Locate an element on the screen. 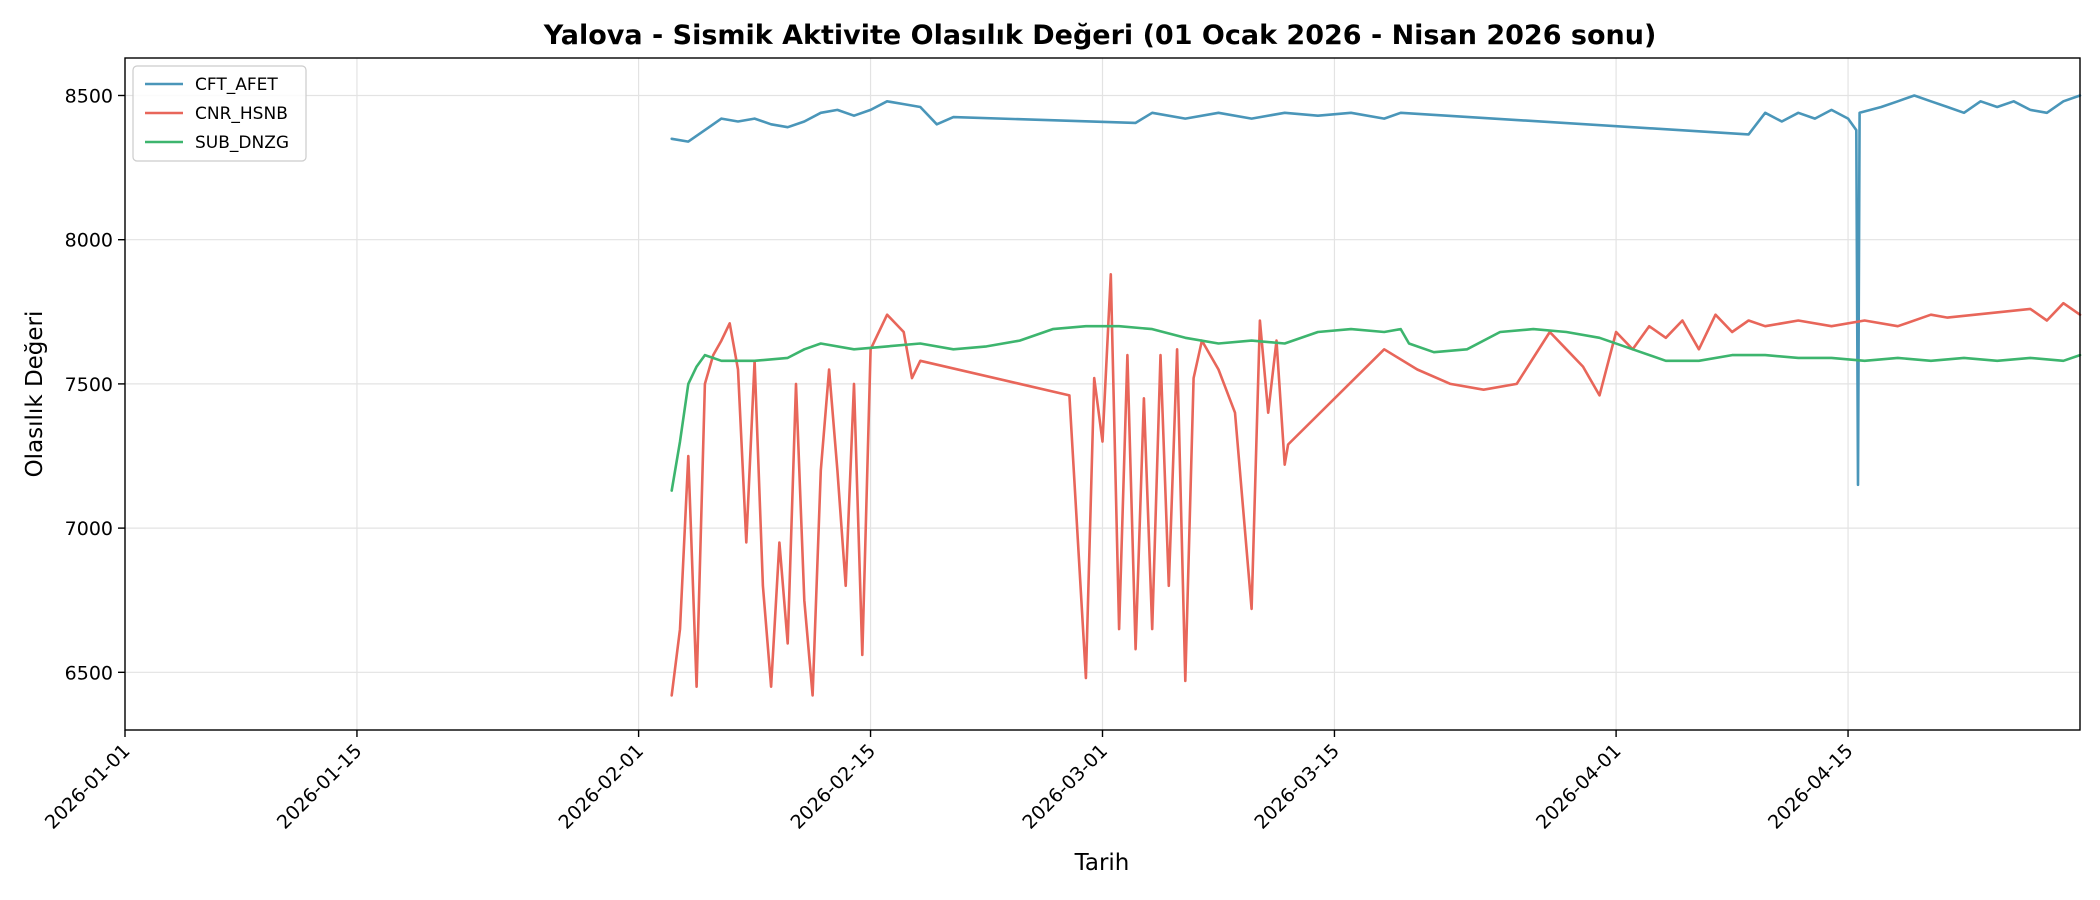 The width and height of the screenshot is (2100, 900). y-tick-label: 8500 is located at coordinates (89, 96).